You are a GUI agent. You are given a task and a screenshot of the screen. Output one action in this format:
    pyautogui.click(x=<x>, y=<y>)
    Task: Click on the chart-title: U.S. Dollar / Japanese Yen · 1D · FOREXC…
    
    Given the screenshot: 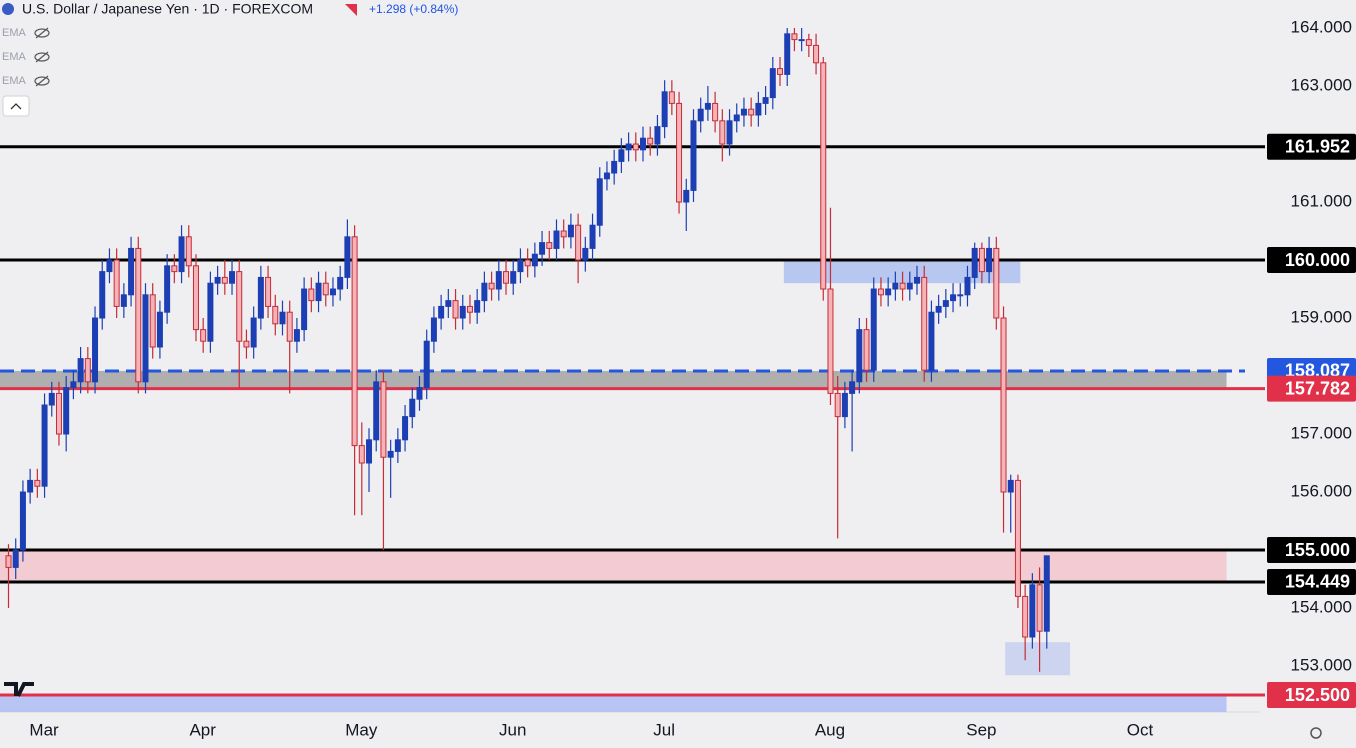 What is the action you would take?
    pyautogui.click(x=167, y=9)
    